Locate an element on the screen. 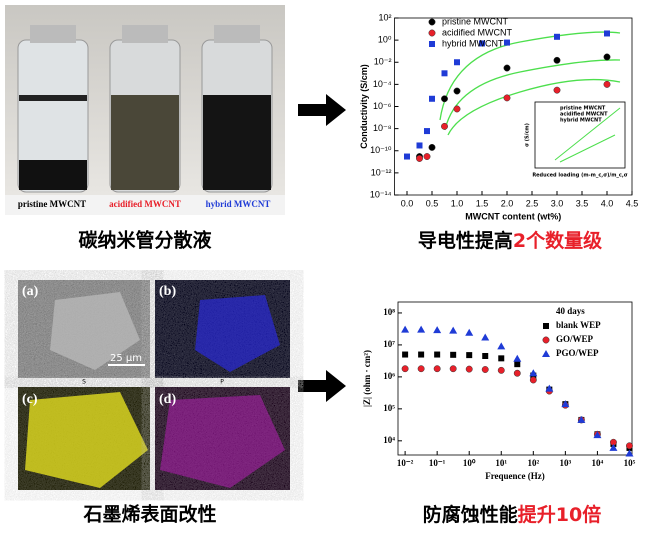  x-tick-label: 10⁴ is located at coordinates (598, 463).